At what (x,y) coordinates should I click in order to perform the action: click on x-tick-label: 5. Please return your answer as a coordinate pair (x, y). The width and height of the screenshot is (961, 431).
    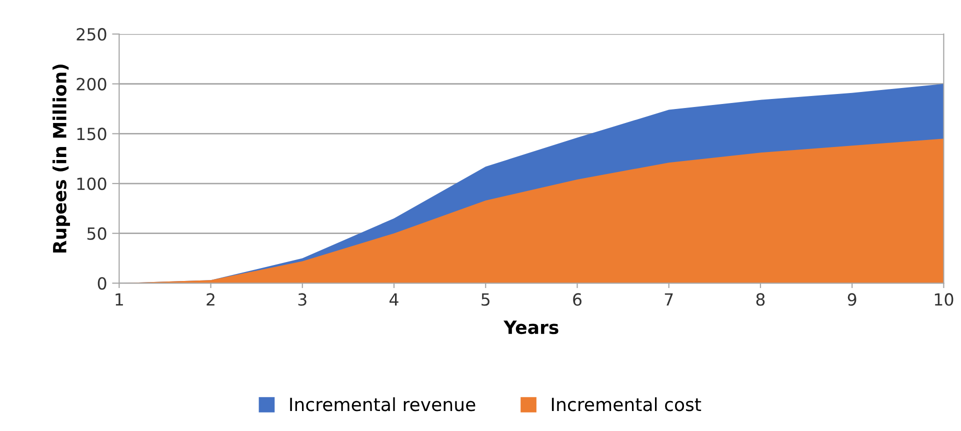
    Looking at the image, I should click on (486, 299).